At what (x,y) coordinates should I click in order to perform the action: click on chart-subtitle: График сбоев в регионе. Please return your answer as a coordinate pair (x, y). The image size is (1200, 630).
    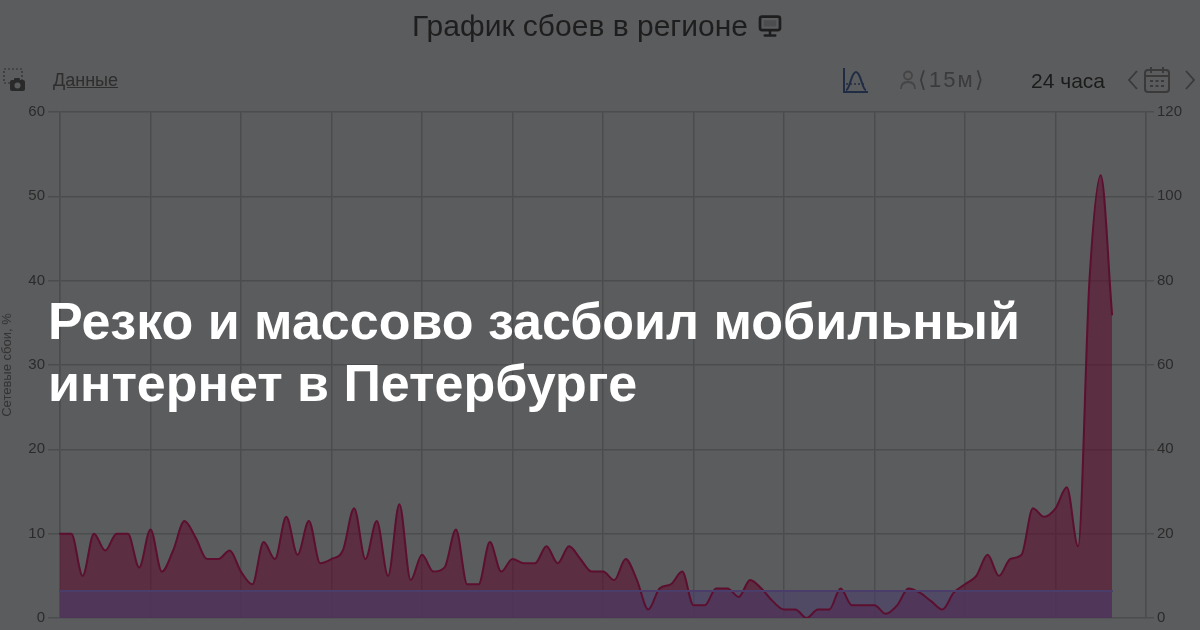
    Looking at the image, I should click on (580, 25).